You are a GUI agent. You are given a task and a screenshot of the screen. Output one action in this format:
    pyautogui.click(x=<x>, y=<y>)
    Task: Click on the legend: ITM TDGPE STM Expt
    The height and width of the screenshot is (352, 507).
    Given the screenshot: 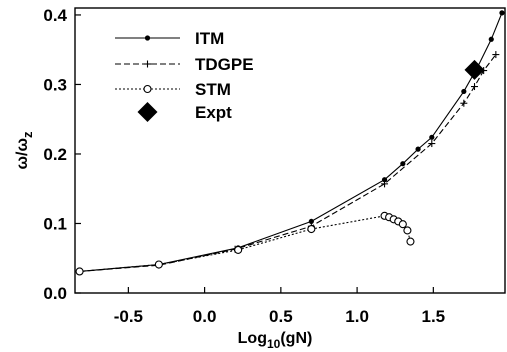 What is the action you would take?
    pyautogui.click(x=184, y=75)
    